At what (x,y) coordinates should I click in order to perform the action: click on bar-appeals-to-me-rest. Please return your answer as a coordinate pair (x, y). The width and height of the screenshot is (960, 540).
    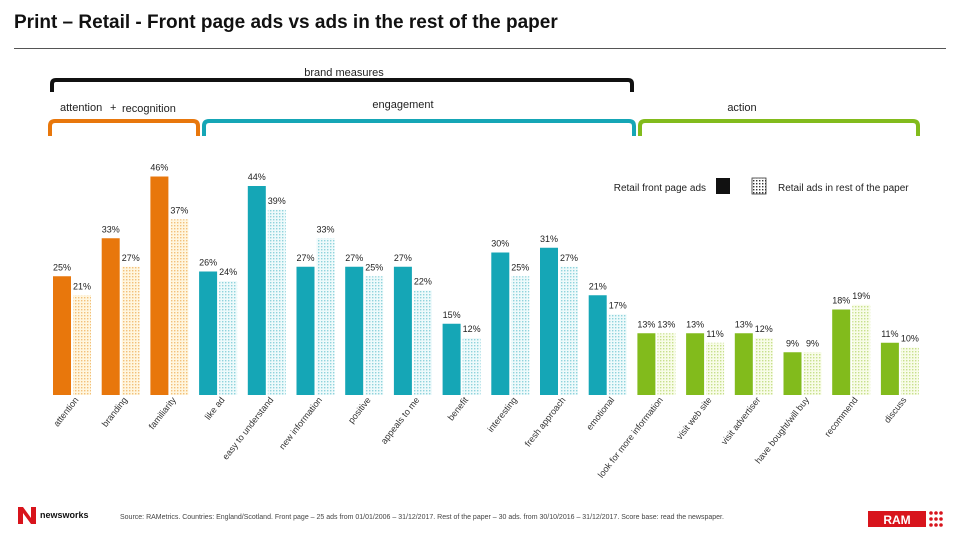
    Looking at the image, I should click on (422, 342).